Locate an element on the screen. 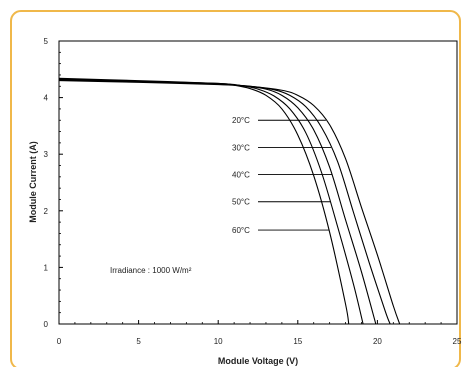 This screenshot has width=467, height=372. series-label: 30°C is located at coordinates (241, 147).